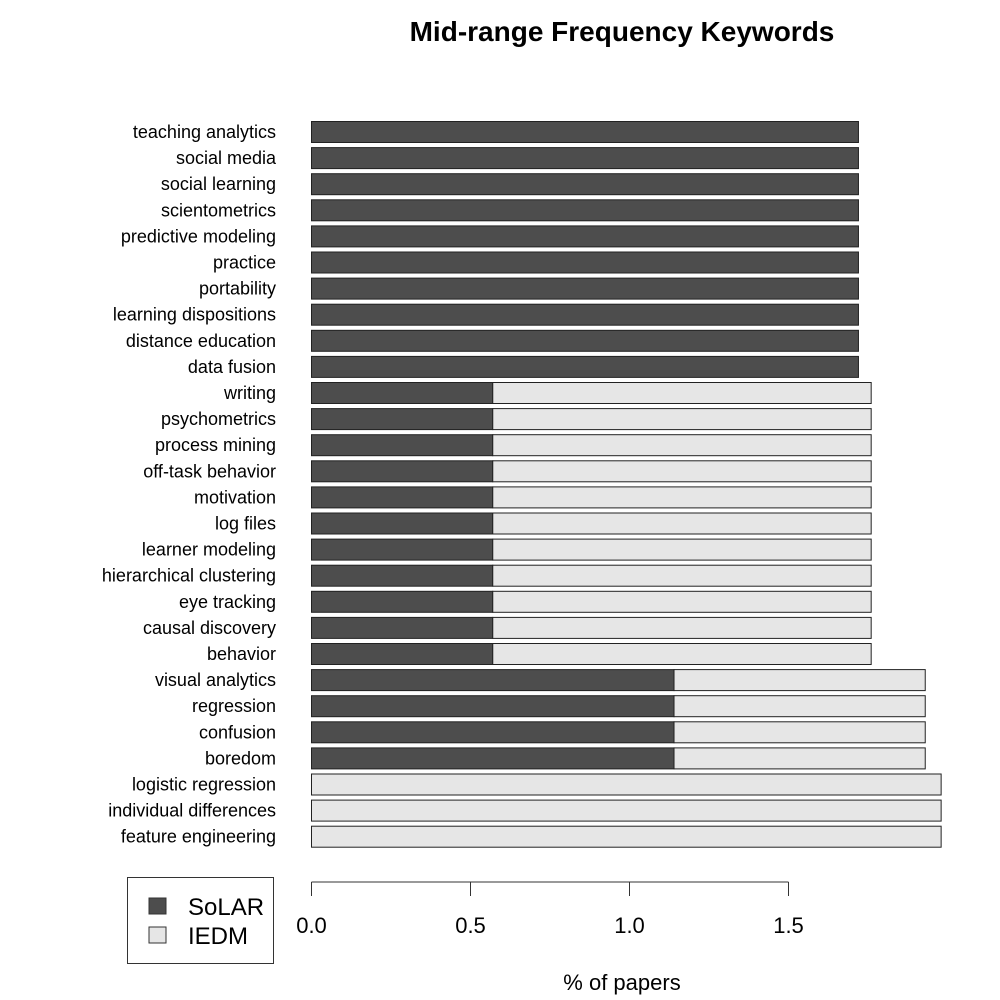  What do you see at coordinates (234, 706) in the screenshot?
I see `category-label: regression` at bounding box center [234, 706].